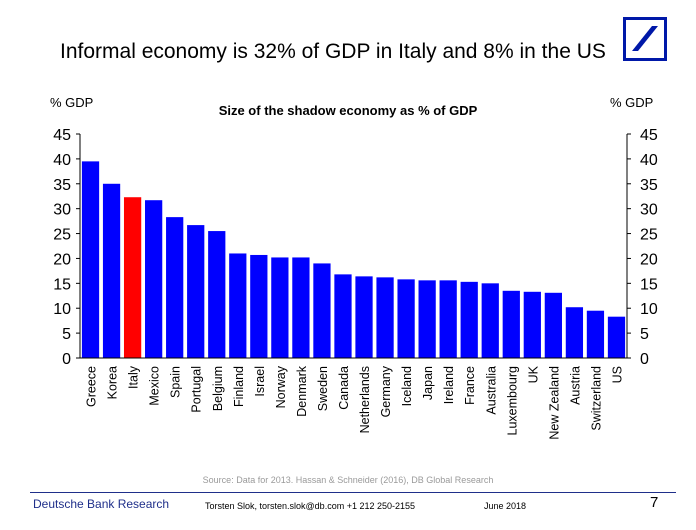  I want to click on y-tick-label-left: 35, so click(62, 185).